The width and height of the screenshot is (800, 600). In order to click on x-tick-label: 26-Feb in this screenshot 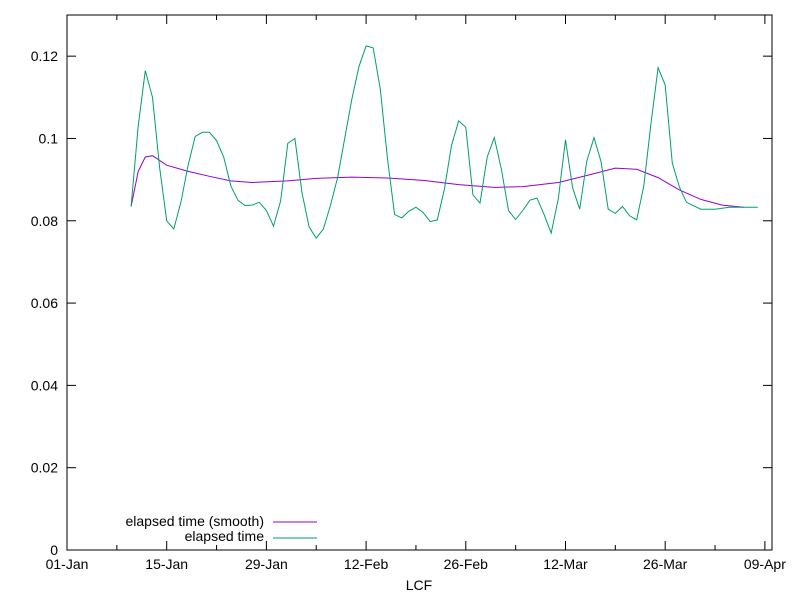, I will do `click(466, 564)`.